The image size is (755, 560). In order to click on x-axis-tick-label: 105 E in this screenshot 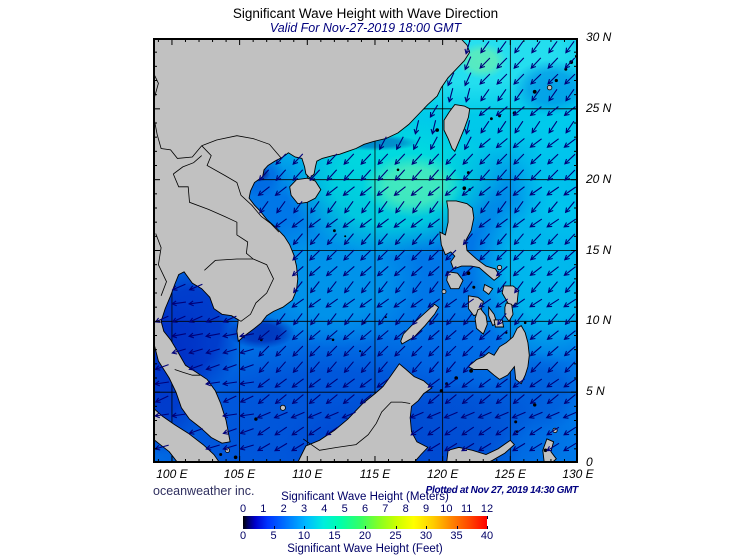, I will do `click(239, 474)`.